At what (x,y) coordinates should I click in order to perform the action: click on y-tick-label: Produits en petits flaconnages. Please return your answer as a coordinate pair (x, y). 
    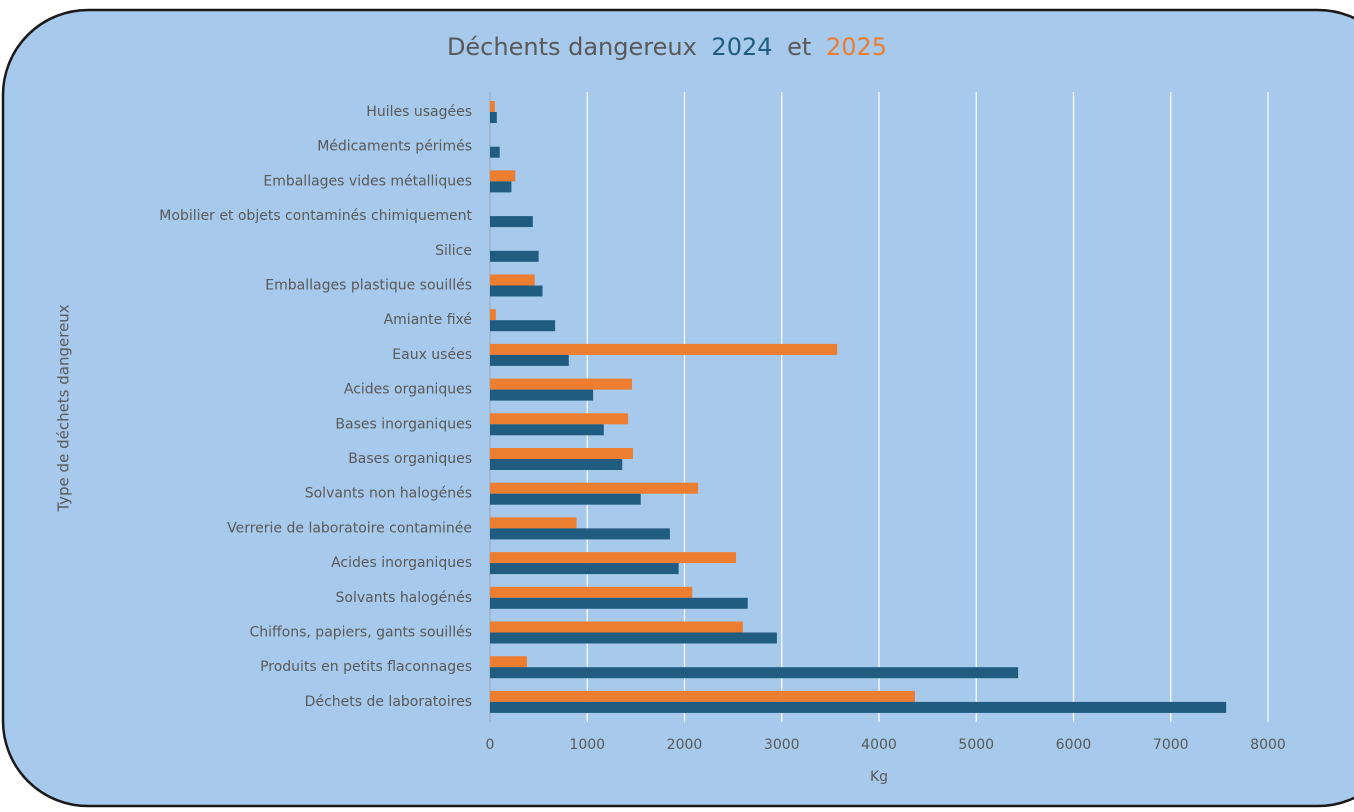
    Looking at the image, I should click on (366, 667).